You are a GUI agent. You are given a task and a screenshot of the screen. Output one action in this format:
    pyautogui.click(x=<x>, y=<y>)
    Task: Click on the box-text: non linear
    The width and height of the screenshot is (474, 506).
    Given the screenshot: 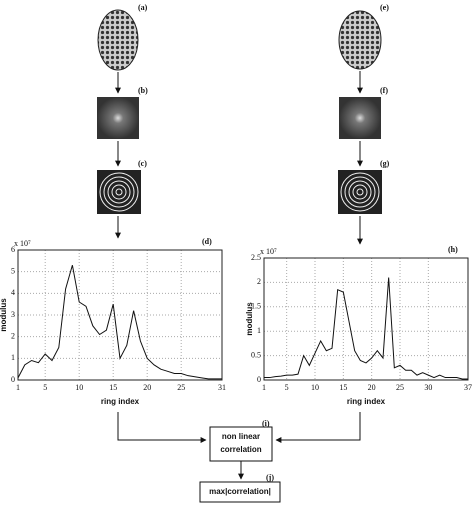 What is the action you would take?
    pyautogui.click(x=241, y=436)
    